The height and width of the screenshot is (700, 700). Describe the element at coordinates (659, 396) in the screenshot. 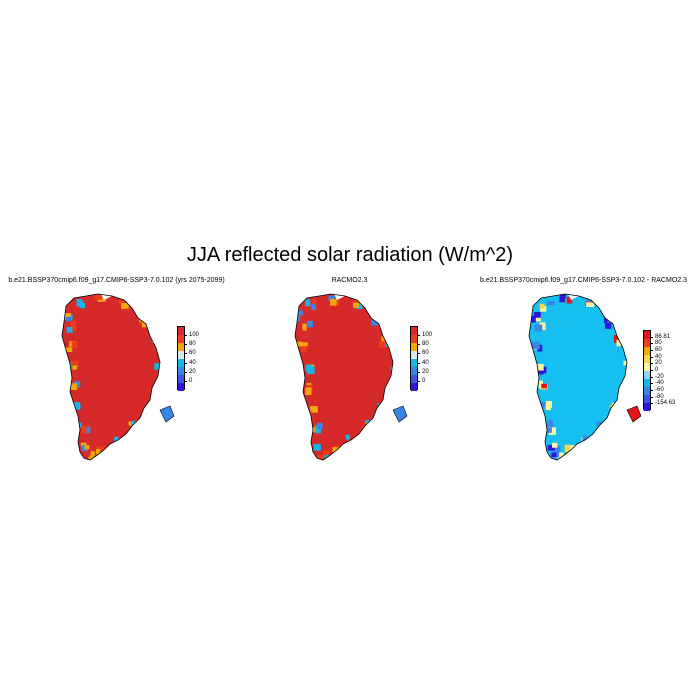

I see `colorbar-tick-label: -80` at that location.